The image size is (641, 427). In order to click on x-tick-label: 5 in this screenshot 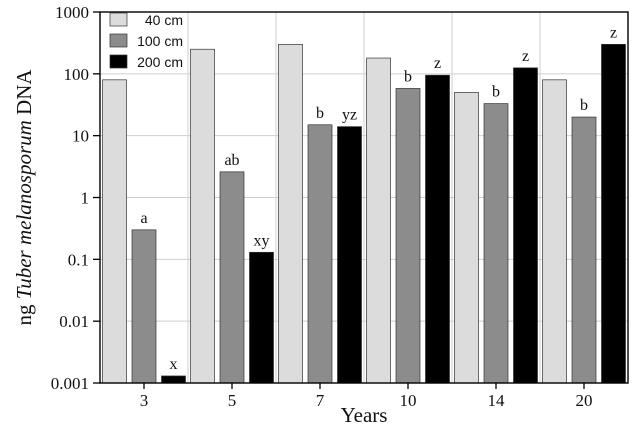, I will do `click(232, 400)`.